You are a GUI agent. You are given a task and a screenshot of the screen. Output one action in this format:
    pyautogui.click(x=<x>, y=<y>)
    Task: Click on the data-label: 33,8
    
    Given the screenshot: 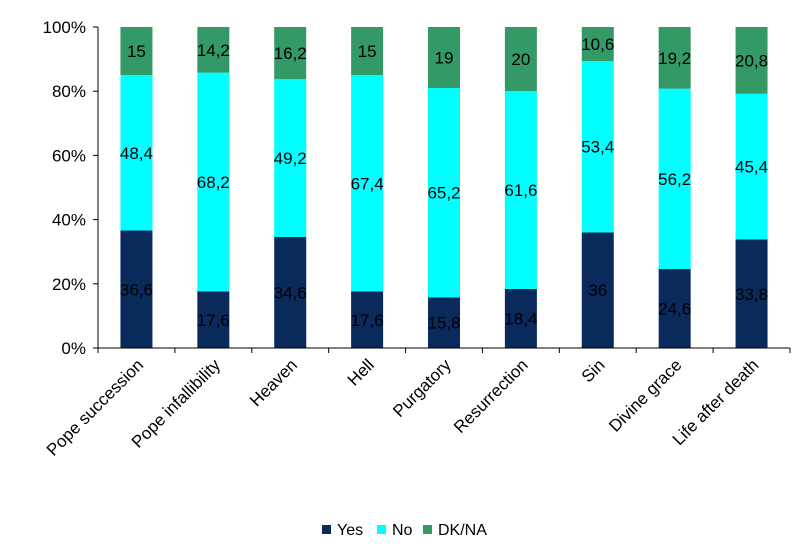 What is the action you would take?
    pyautogui.click(x=751, y=294)
    